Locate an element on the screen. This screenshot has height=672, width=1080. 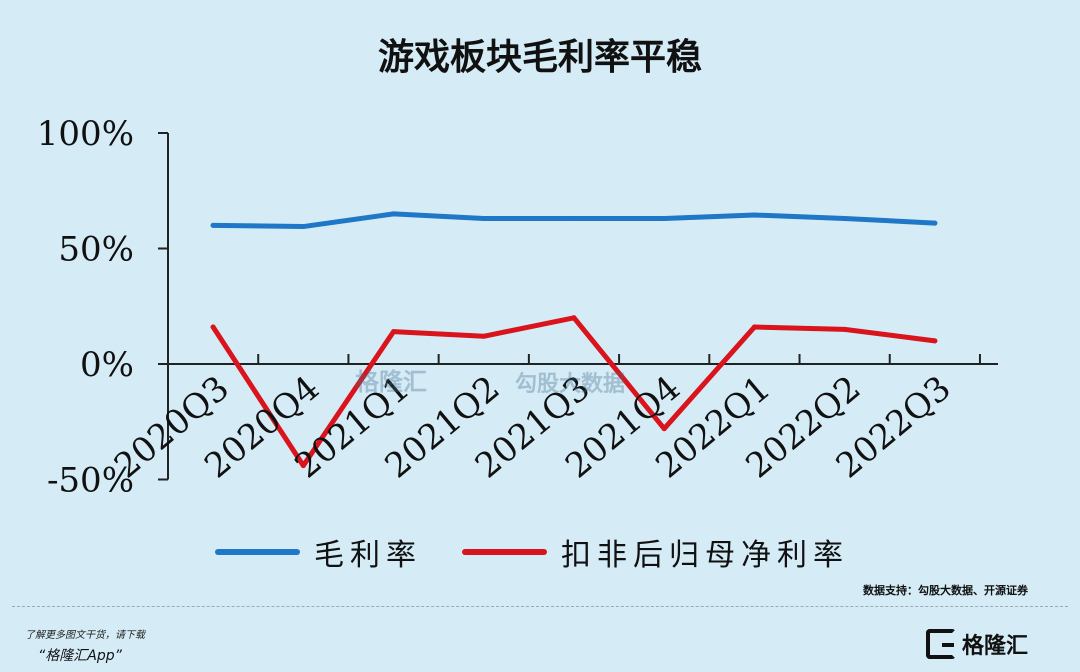
promo-app-name: “格隆汇App” is located at coordinates (80, 656).